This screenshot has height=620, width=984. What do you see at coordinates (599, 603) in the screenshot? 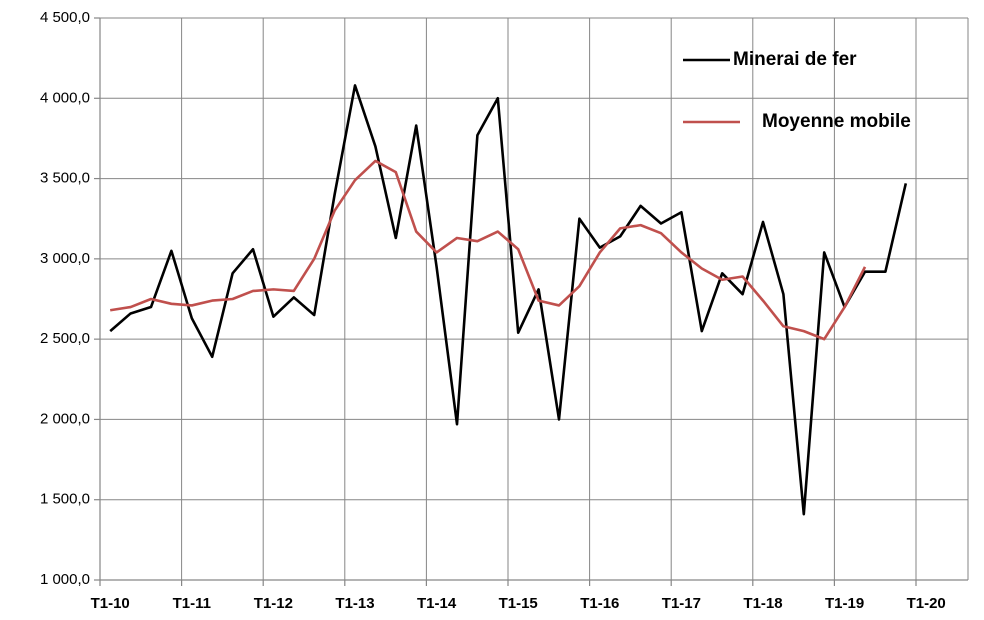
I see `x-tick-label: T1-16` at bounding box center [599, 603].